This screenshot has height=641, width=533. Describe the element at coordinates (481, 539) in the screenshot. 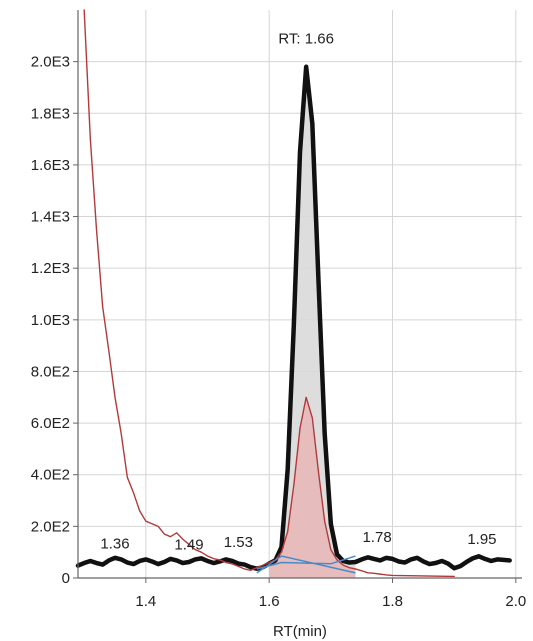

I see `peak-time-label: 1.95` at that location.